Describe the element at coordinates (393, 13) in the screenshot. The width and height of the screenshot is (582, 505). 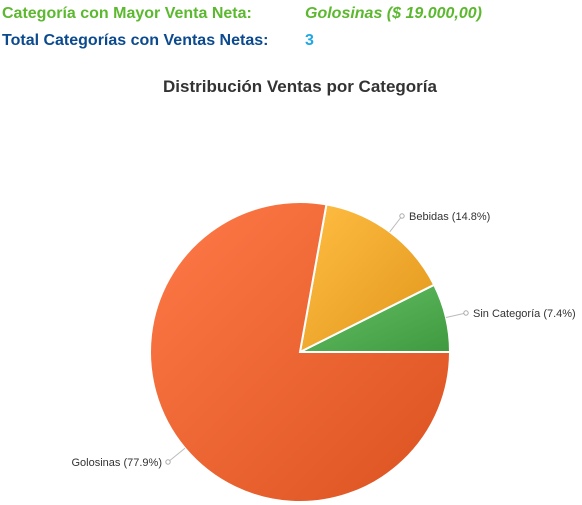
I see `top-category-value: Golosinas ($ 19.000,00)` at that location.